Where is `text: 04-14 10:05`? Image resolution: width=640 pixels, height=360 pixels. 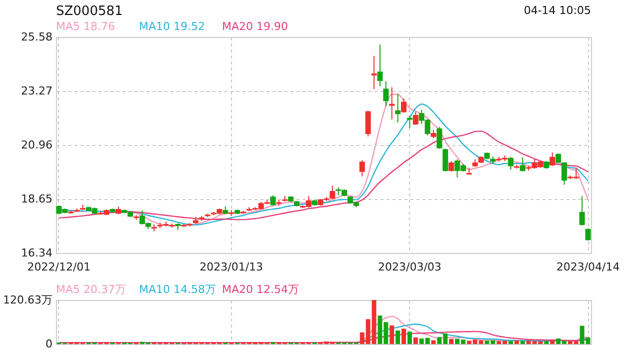 text: 04-14 10:05 is located at coordinates (557, 10).